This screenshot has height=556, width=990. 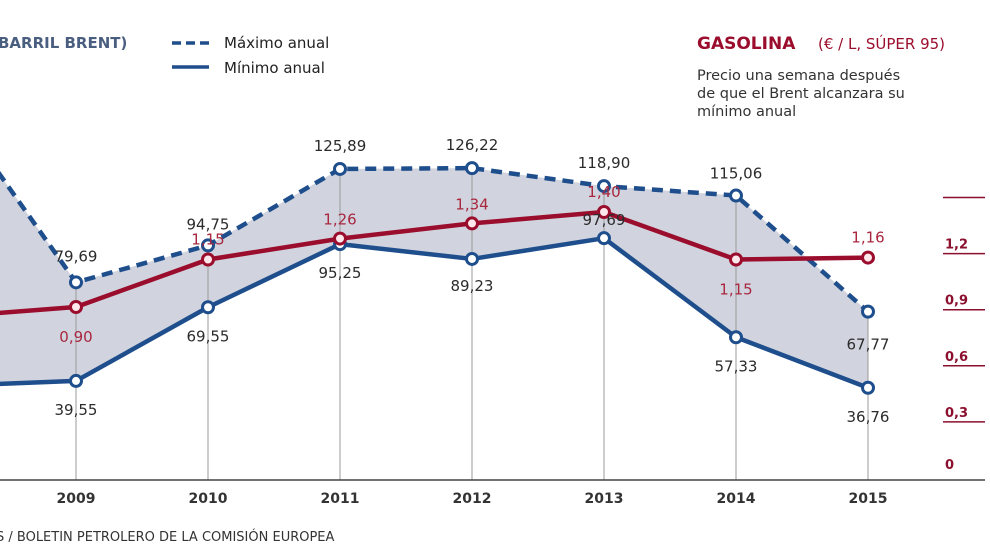 What do you see at coordinates (76, 307) in the screenshot?
I see `gasoline-point-2009` at bounding box center [76, 307].